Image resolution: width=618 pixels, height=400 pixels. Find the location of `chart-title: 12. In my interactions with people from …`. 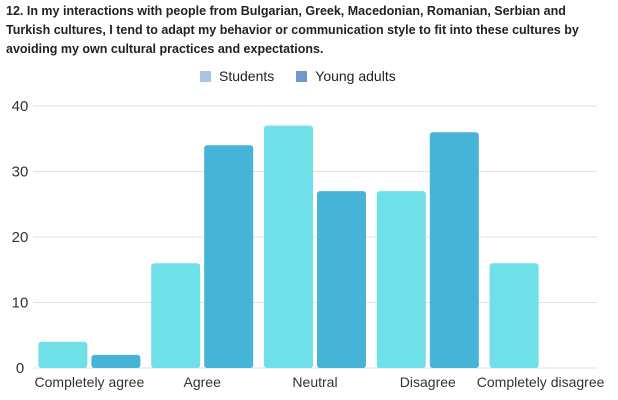

chart-title: 12. In my interactions with people from … is located at coordinates (292, 30).